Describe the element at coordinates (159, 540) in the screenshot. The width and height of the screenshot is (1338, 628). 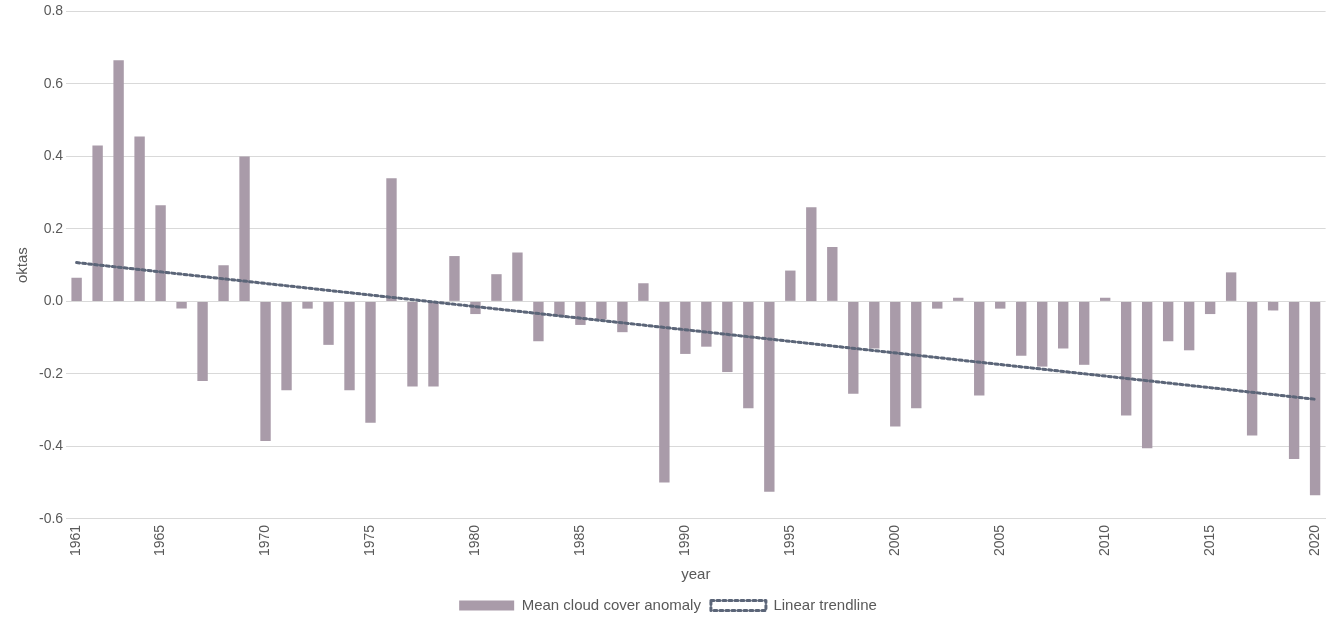
I see `x-tick-label: 1965` at that location.